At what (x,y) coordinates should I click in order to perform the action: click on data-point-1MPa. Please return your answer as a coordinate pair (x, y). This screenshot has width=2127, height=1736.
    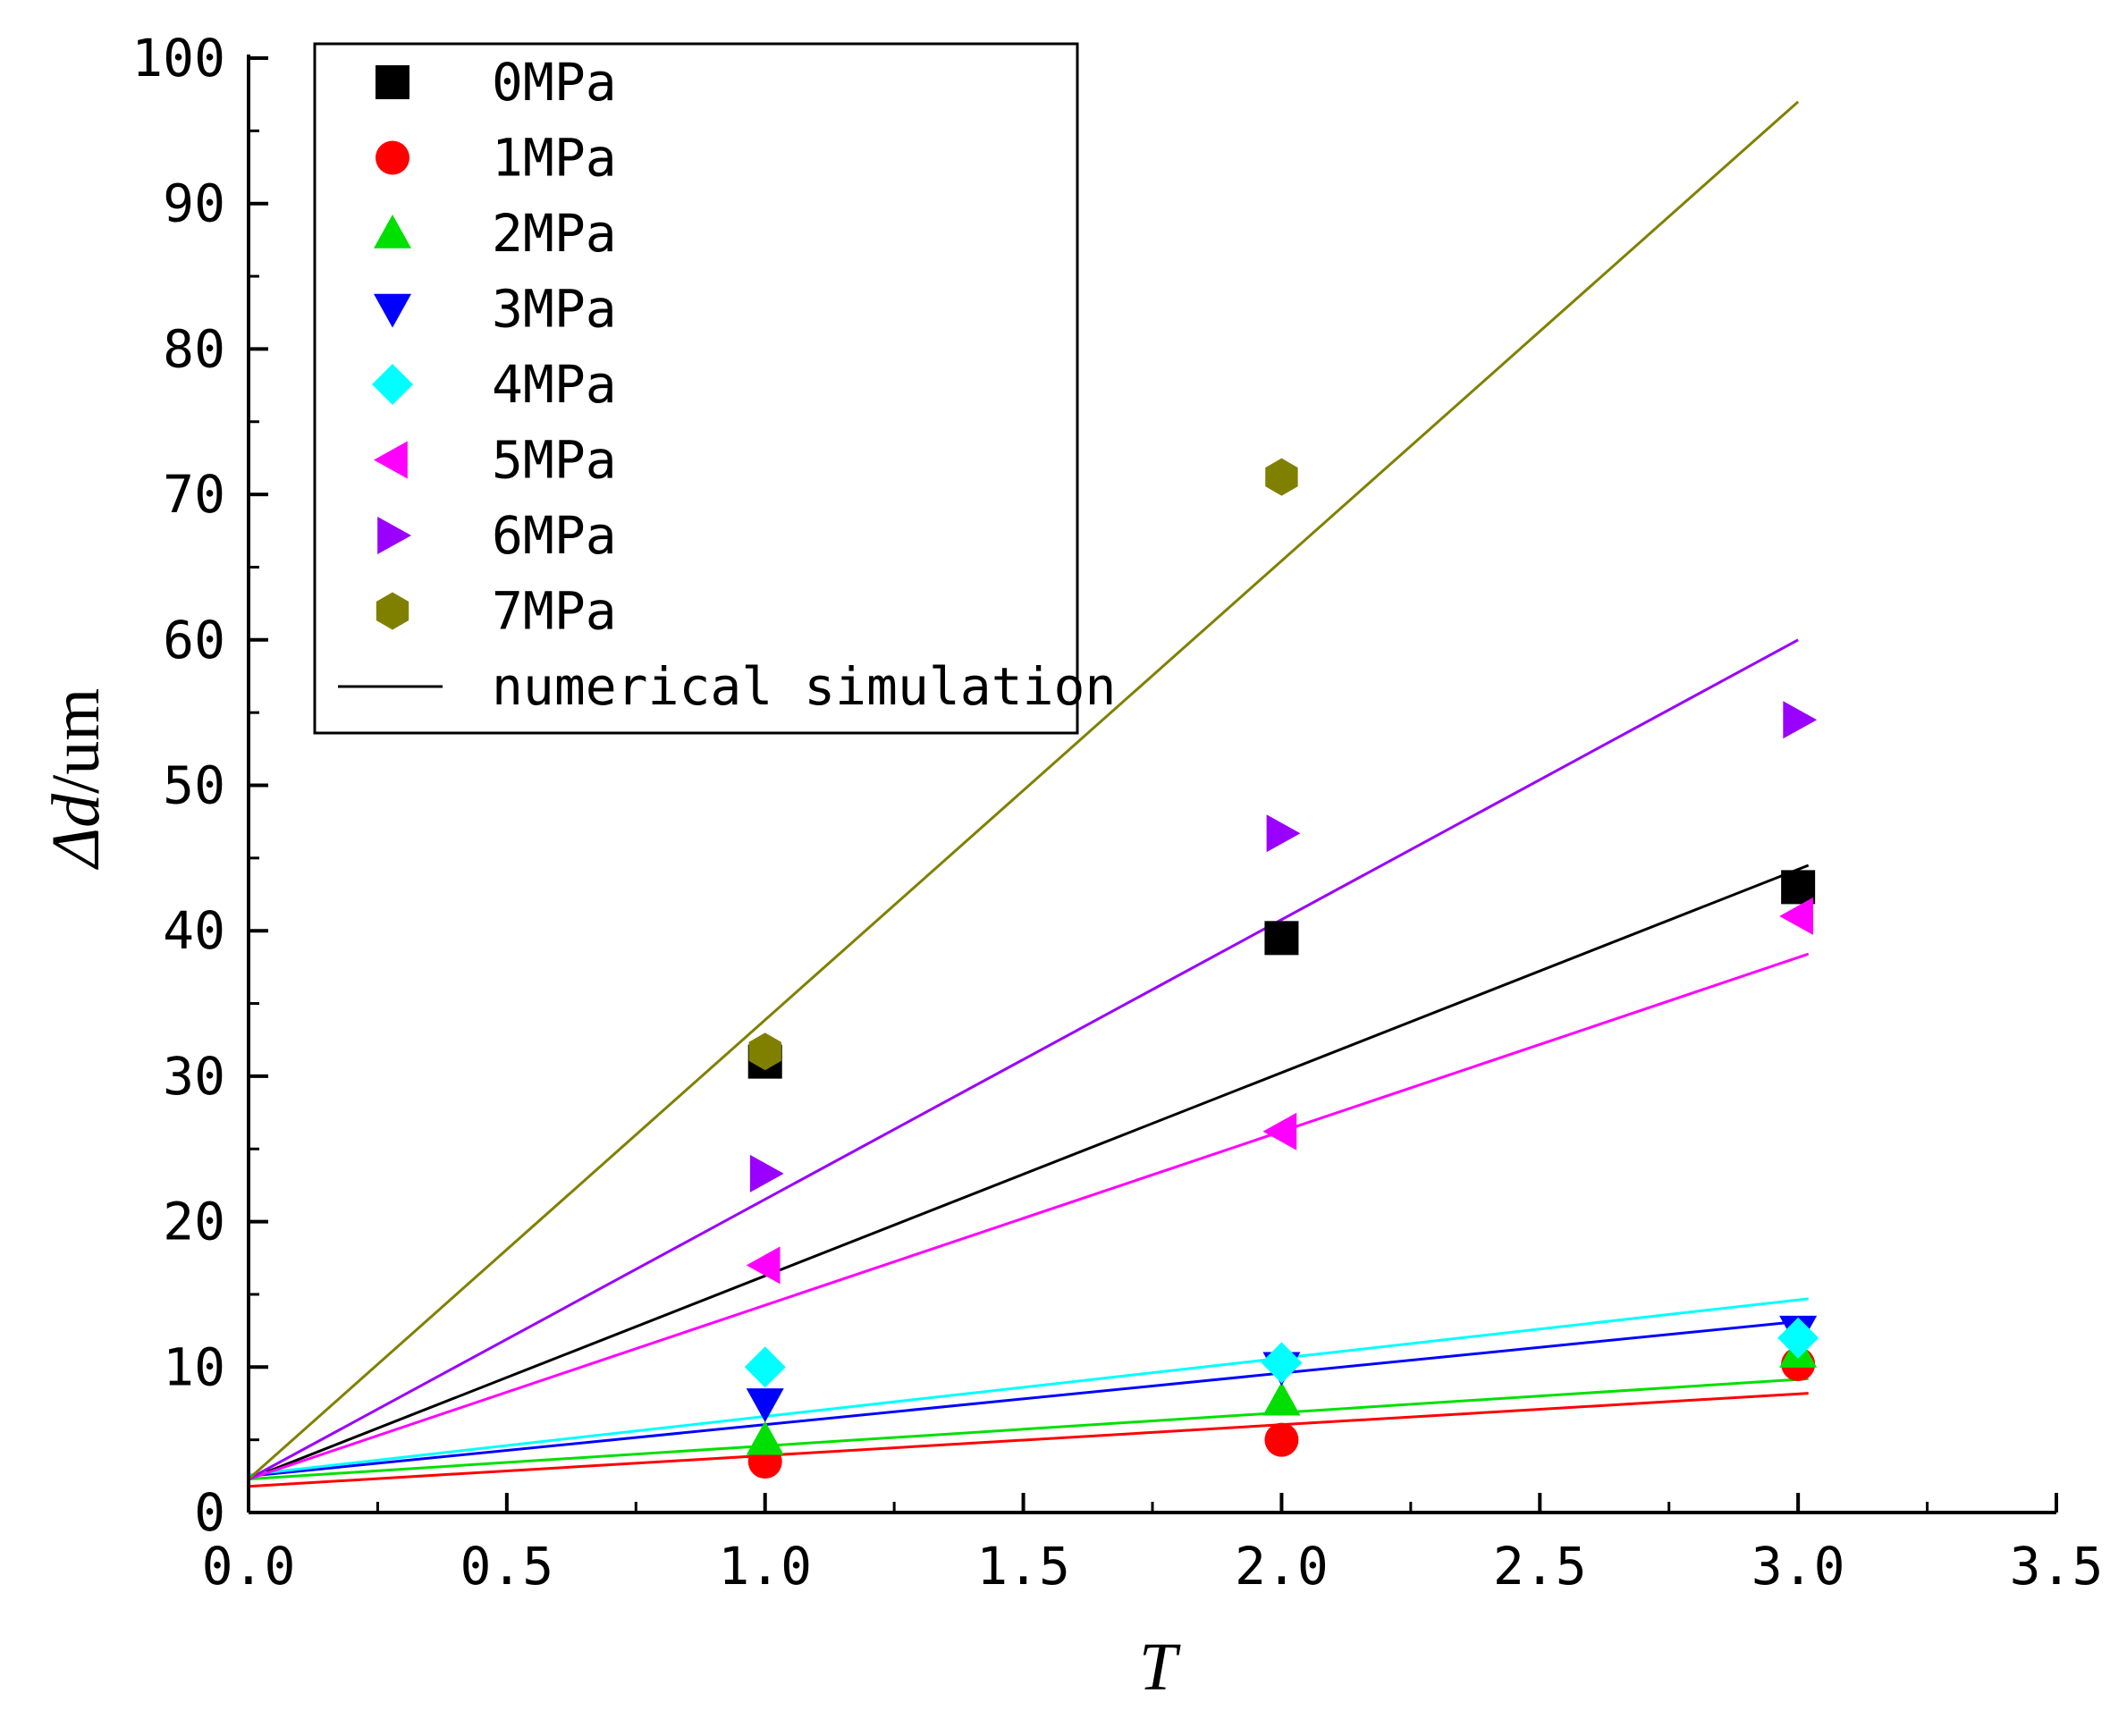
    Looking at the image, I should click on (1281, 1439).